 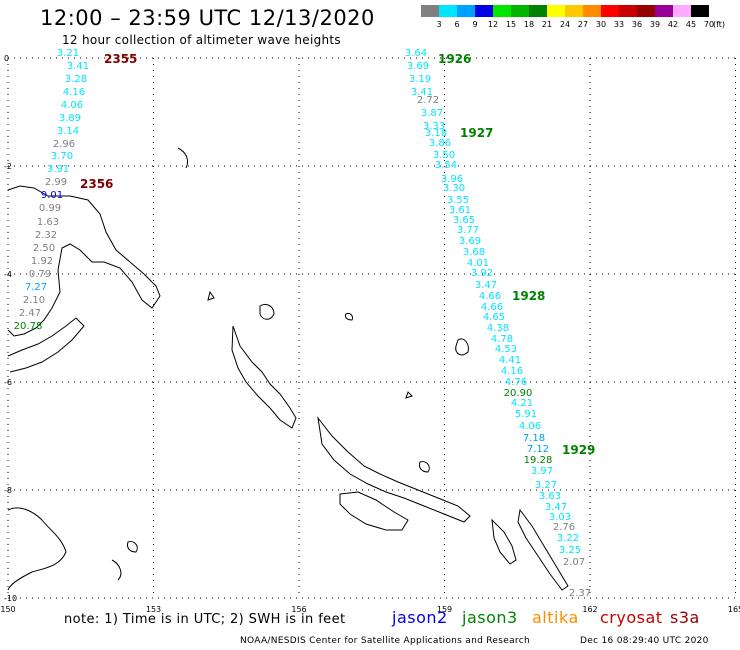 What do you see at coordinates (58, 169) in the screenshot?
I see `wave-height-value: 3.91` at bounding box center [58, 169].